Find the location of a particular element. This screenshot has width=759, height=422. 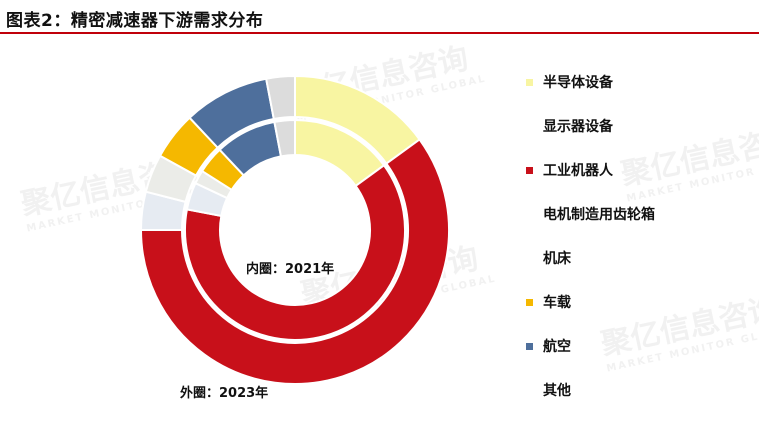

outer-ring-slice is located at coordinates (280, 97).